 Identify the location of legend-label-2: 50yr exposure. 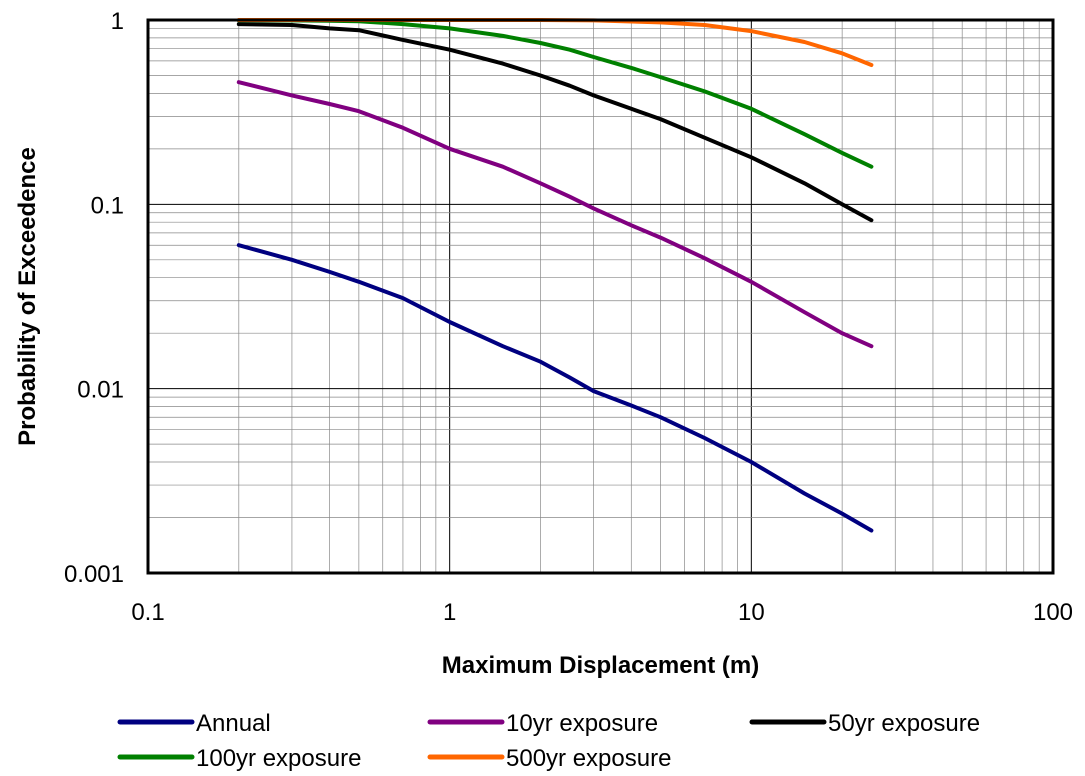
(904, 723).